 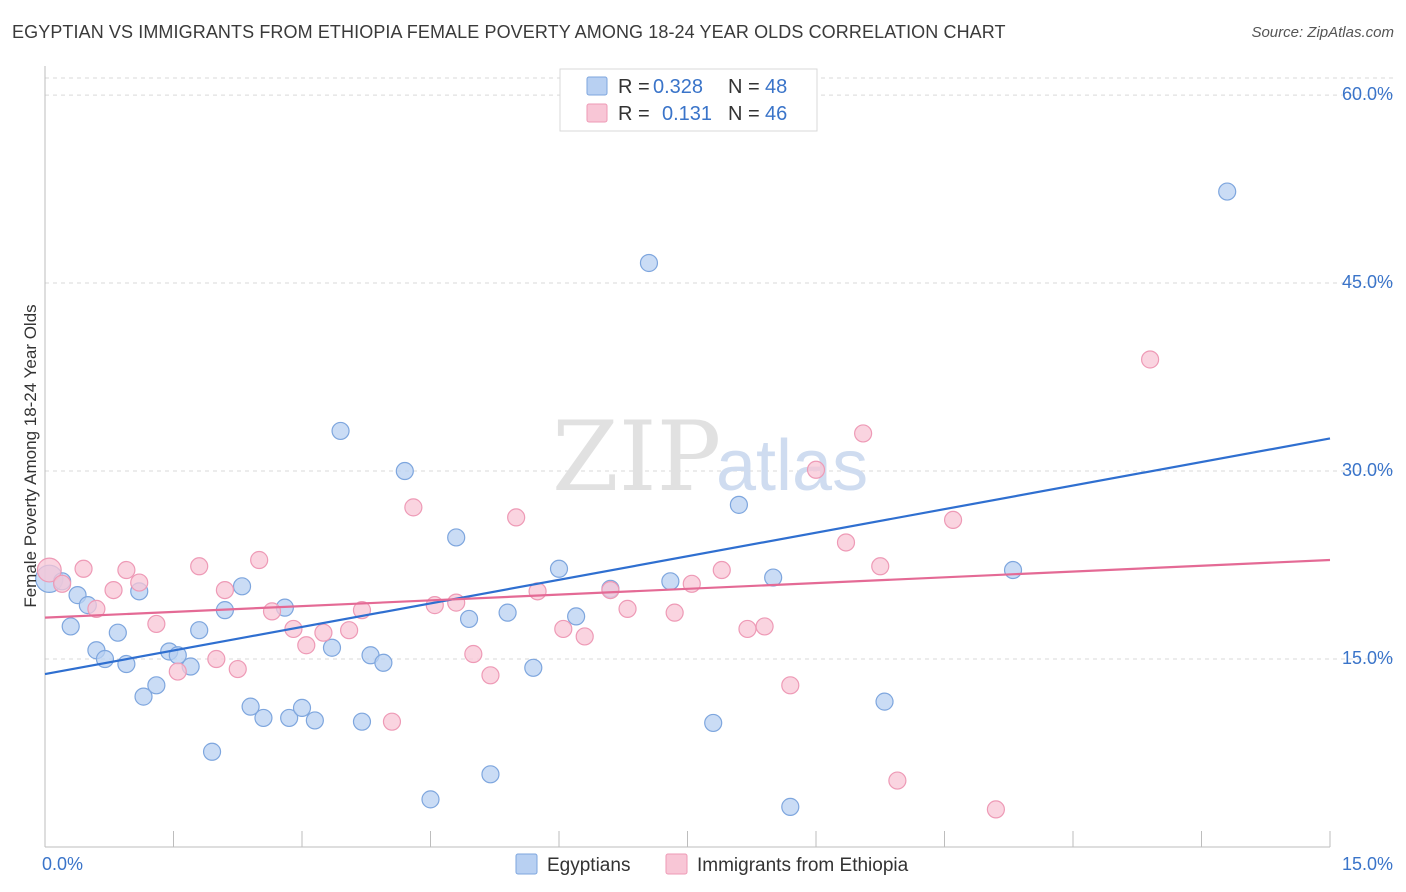 What do you see at coordinates (744, 87) in the screenshot?
I see `legend-n-label-1: N =` at bounding box center [744, 87].